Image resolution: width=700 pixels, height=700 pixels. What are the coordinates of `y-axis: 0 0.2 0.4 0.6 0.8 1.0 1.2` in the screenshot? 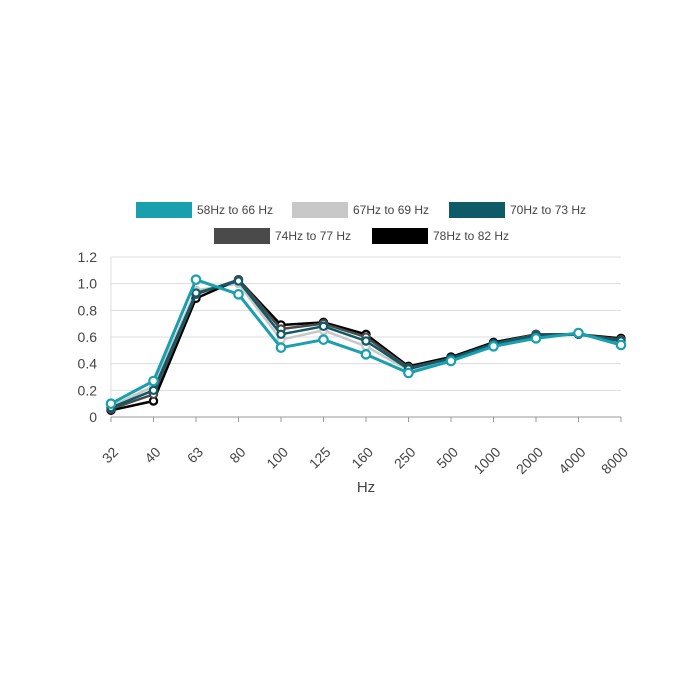 It's located at (88, 337).